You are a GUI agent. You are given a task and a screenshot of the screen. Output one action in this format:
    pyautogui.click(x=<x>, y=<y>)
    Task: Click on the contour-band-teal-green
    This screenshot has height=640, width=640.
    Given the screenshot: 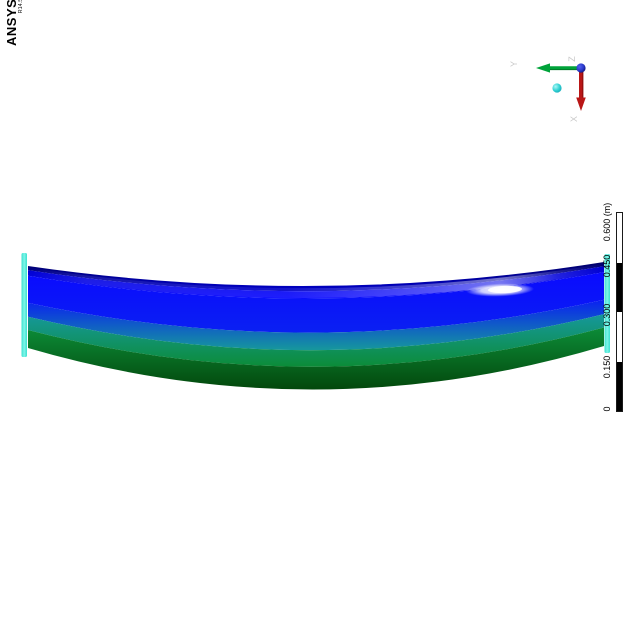 What is the action you would take?
    pyautogui.click(x=316, y=340)
    